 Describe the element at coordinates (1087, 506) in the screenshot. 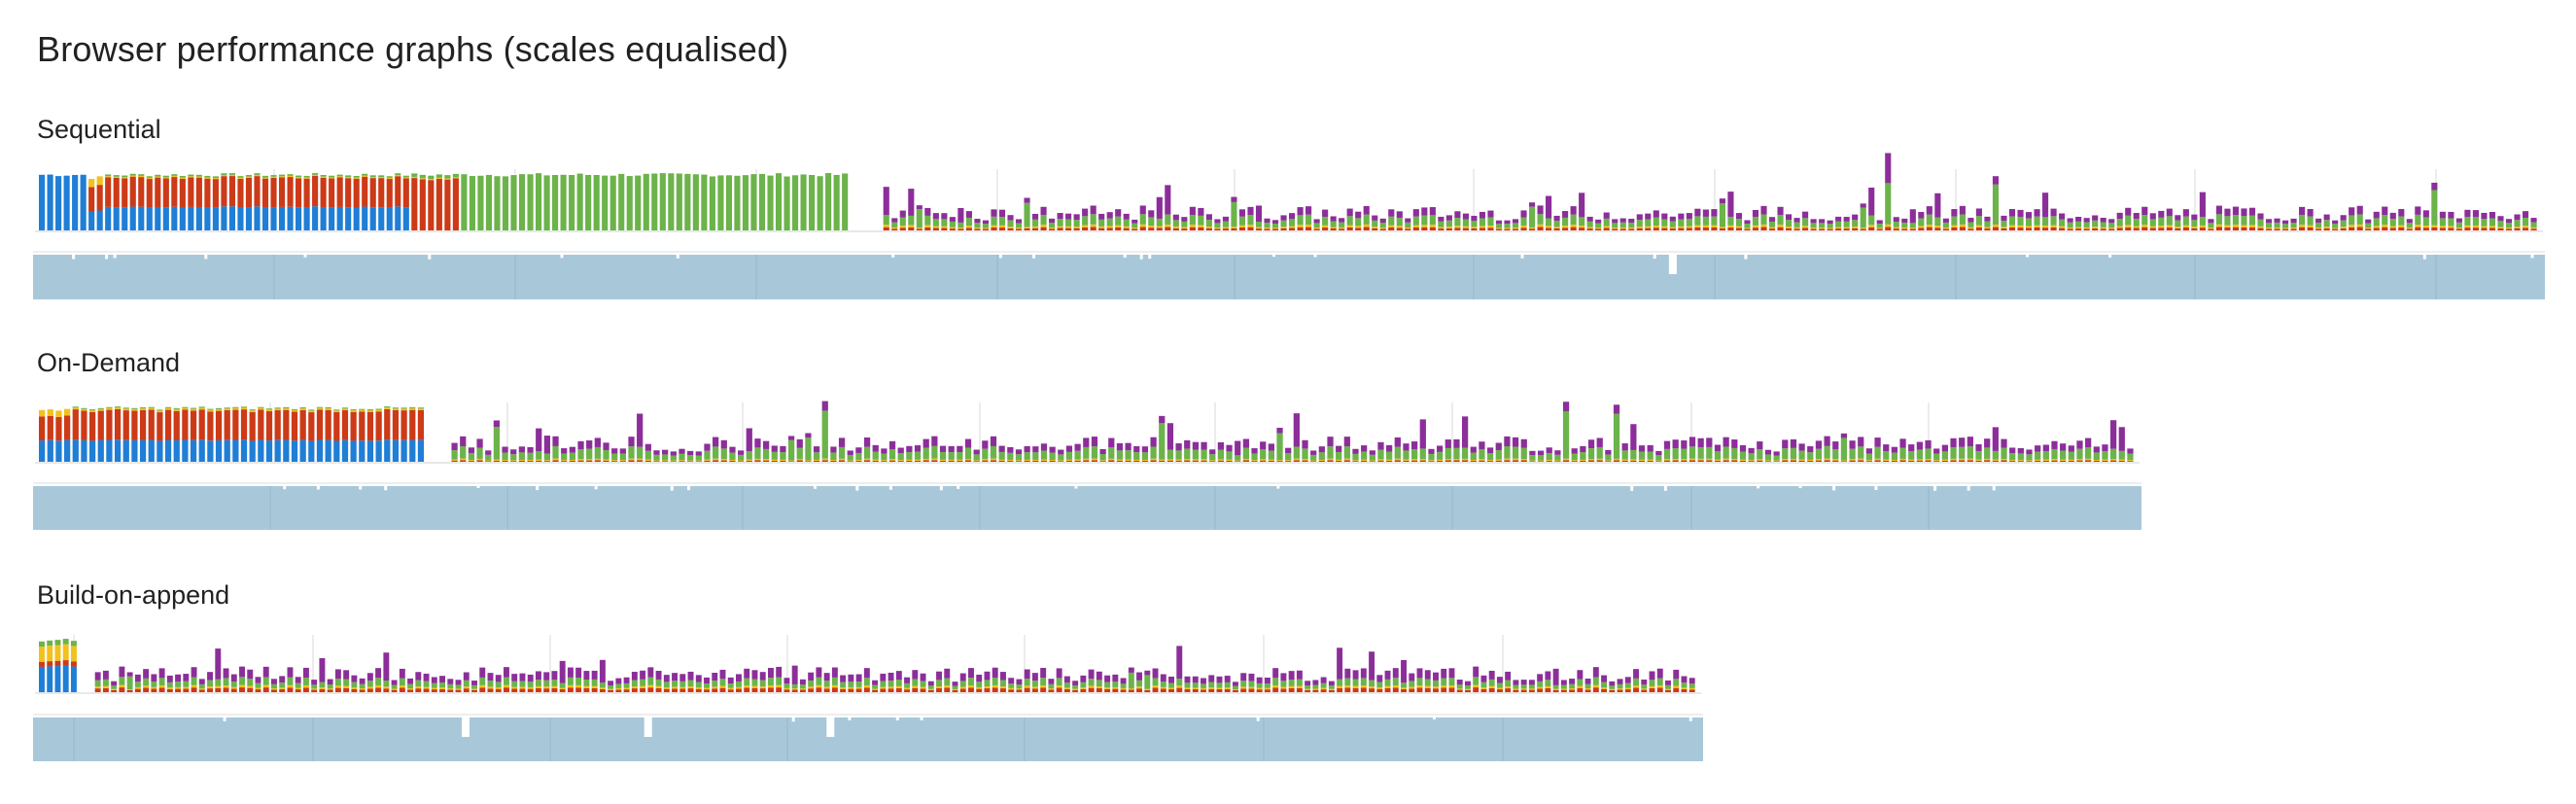

I see `on-demand-fps-band` at that location.